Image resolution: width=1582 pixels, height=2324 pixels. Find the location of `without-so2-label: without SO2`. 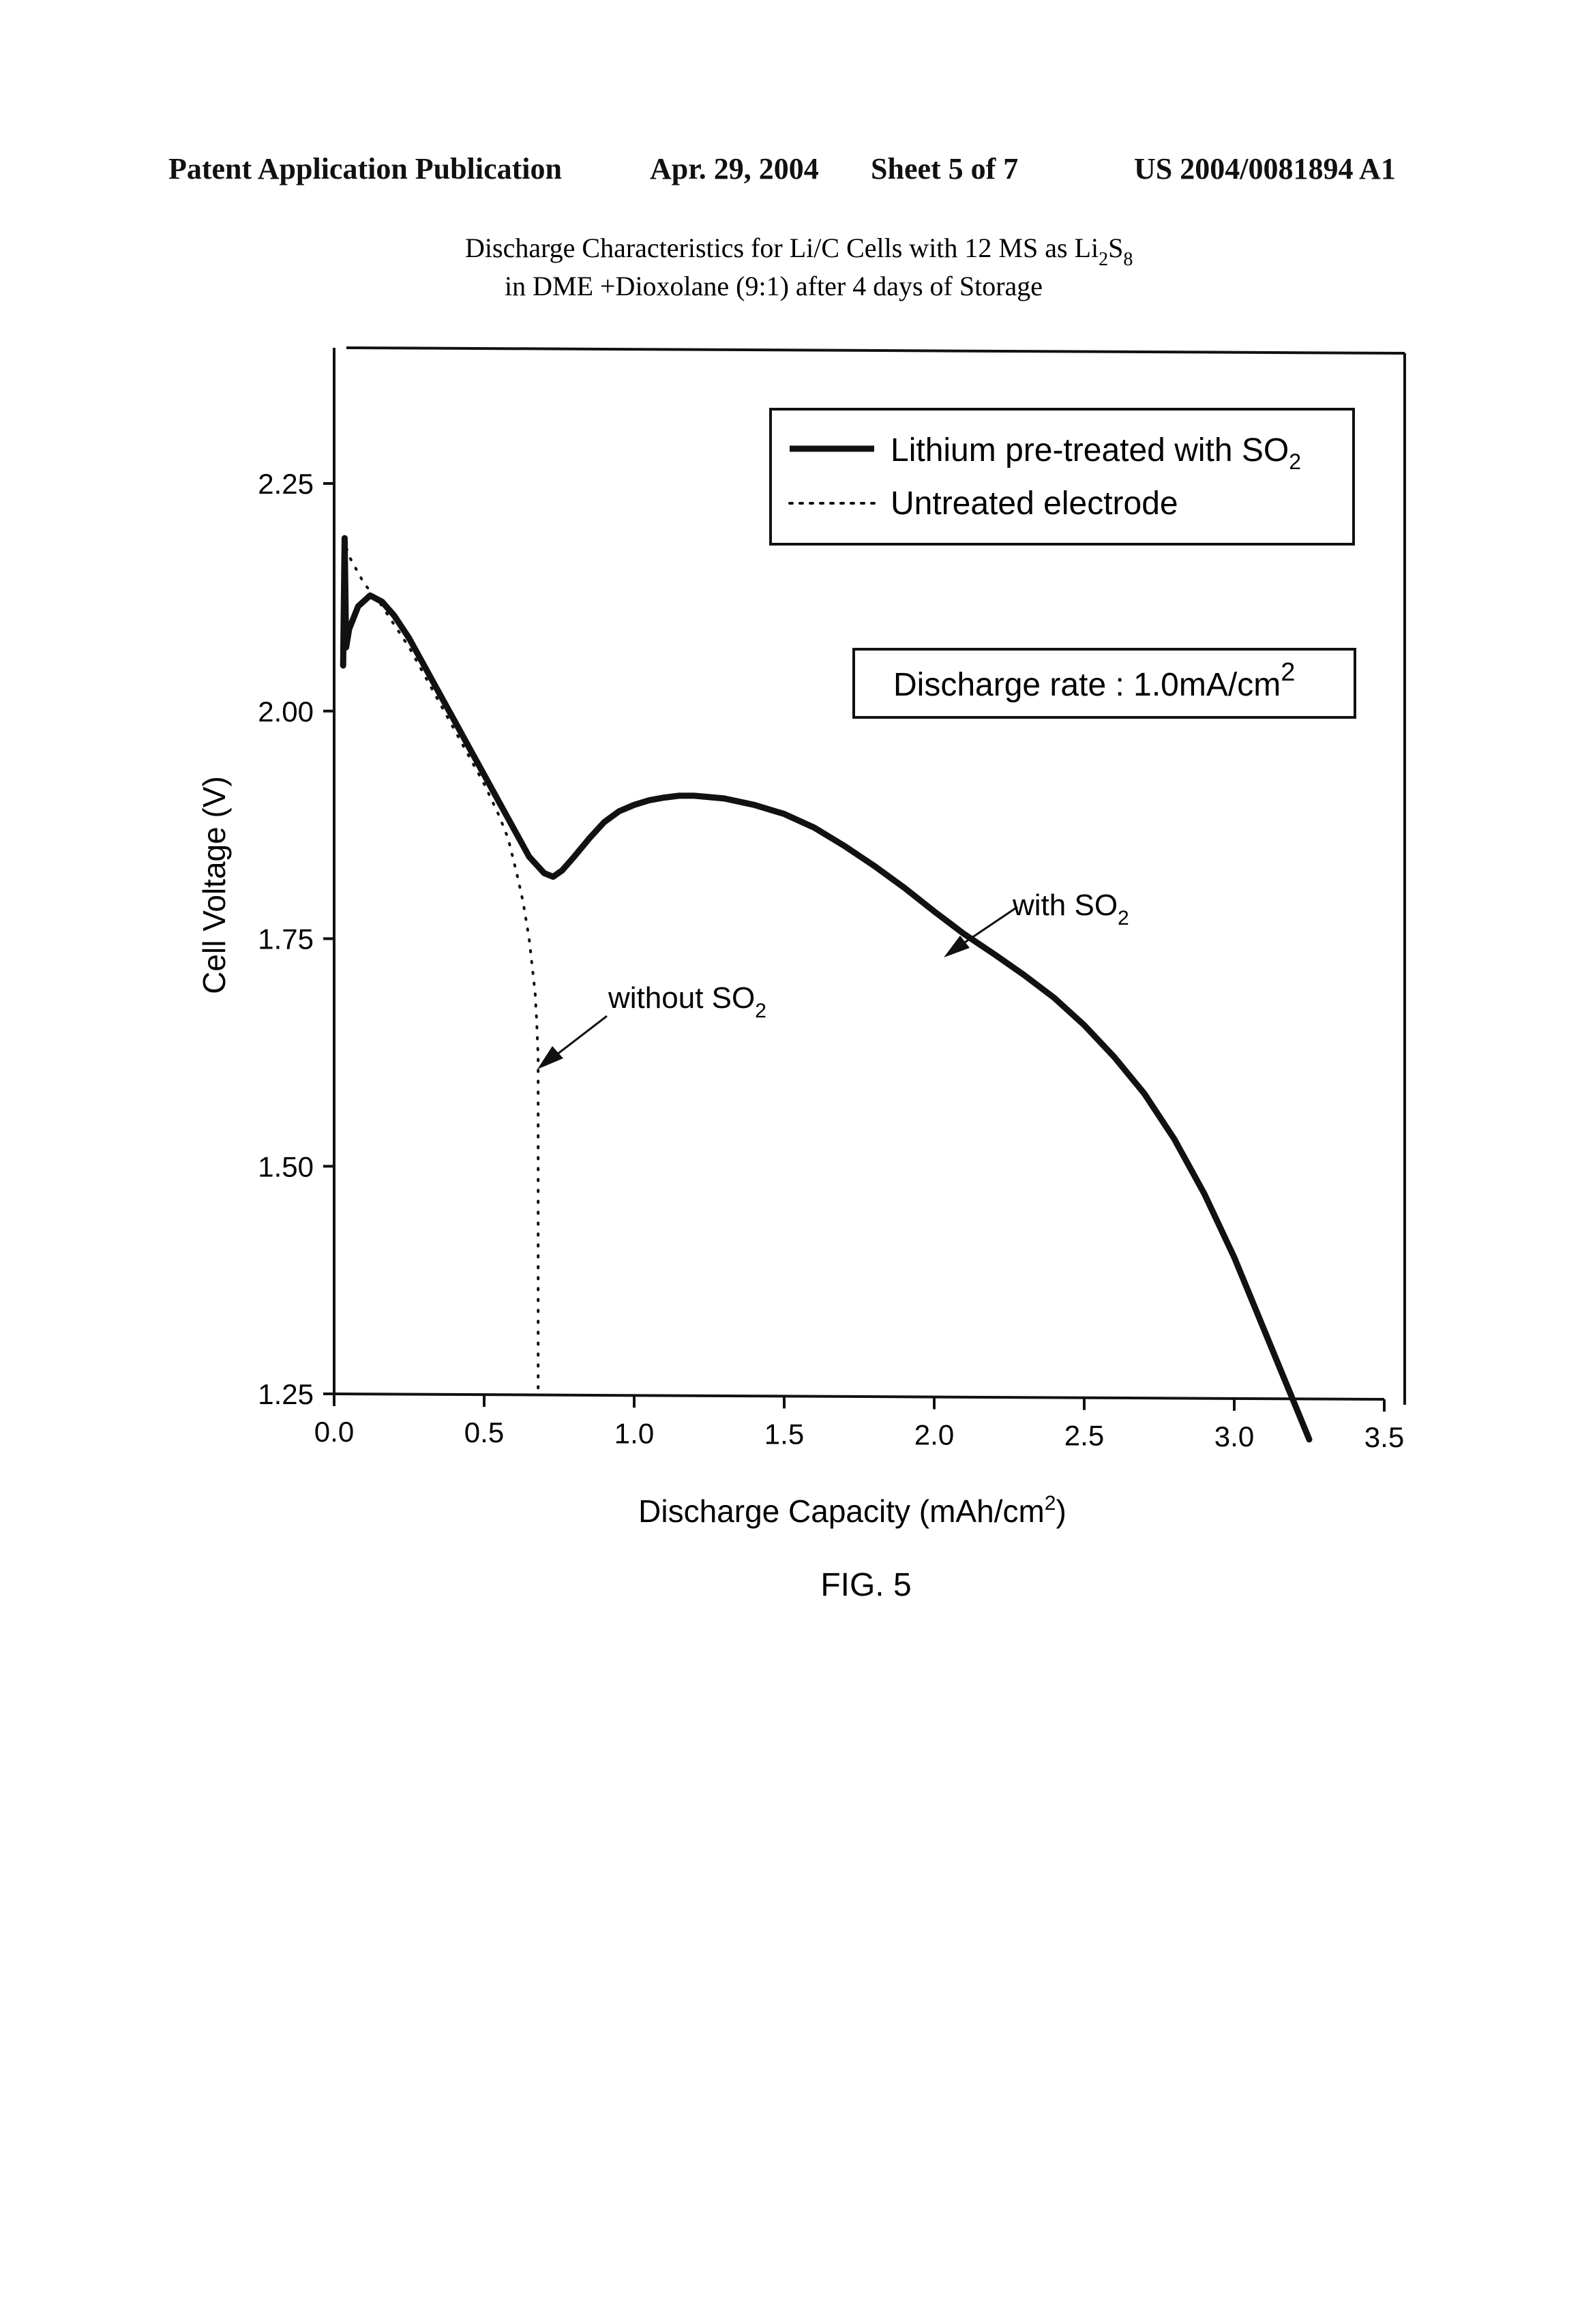

without-so2-label: without SO2 is located at coordinates (687, 1001).